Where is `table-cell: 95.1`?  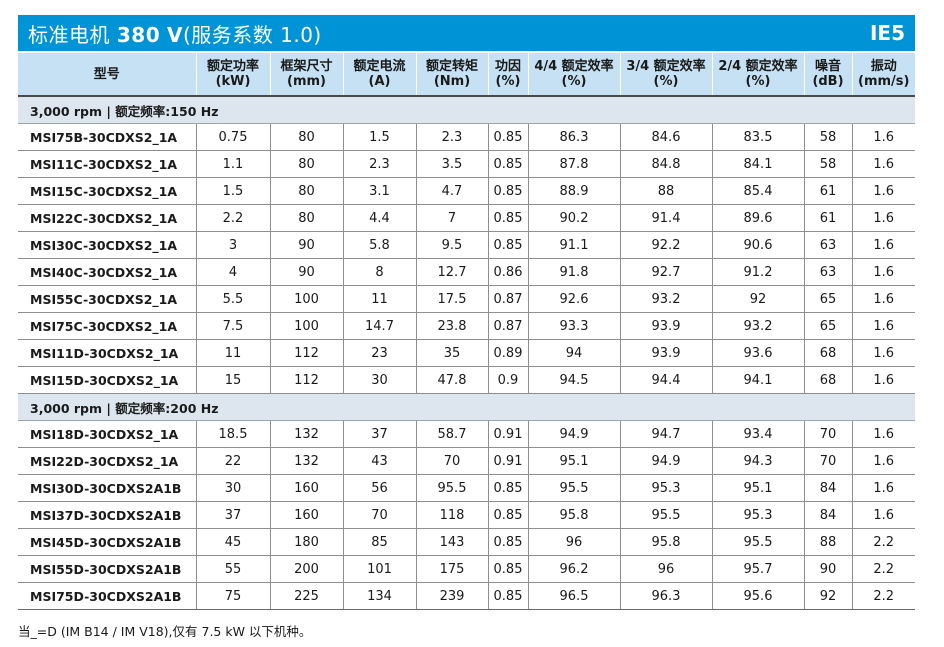
table-cell: 95.1 is located at coordinates (573, 461).